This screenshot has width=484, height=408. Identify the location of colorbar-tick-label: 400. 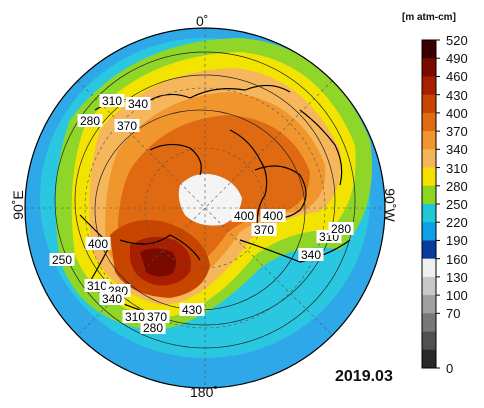
(457, 113).